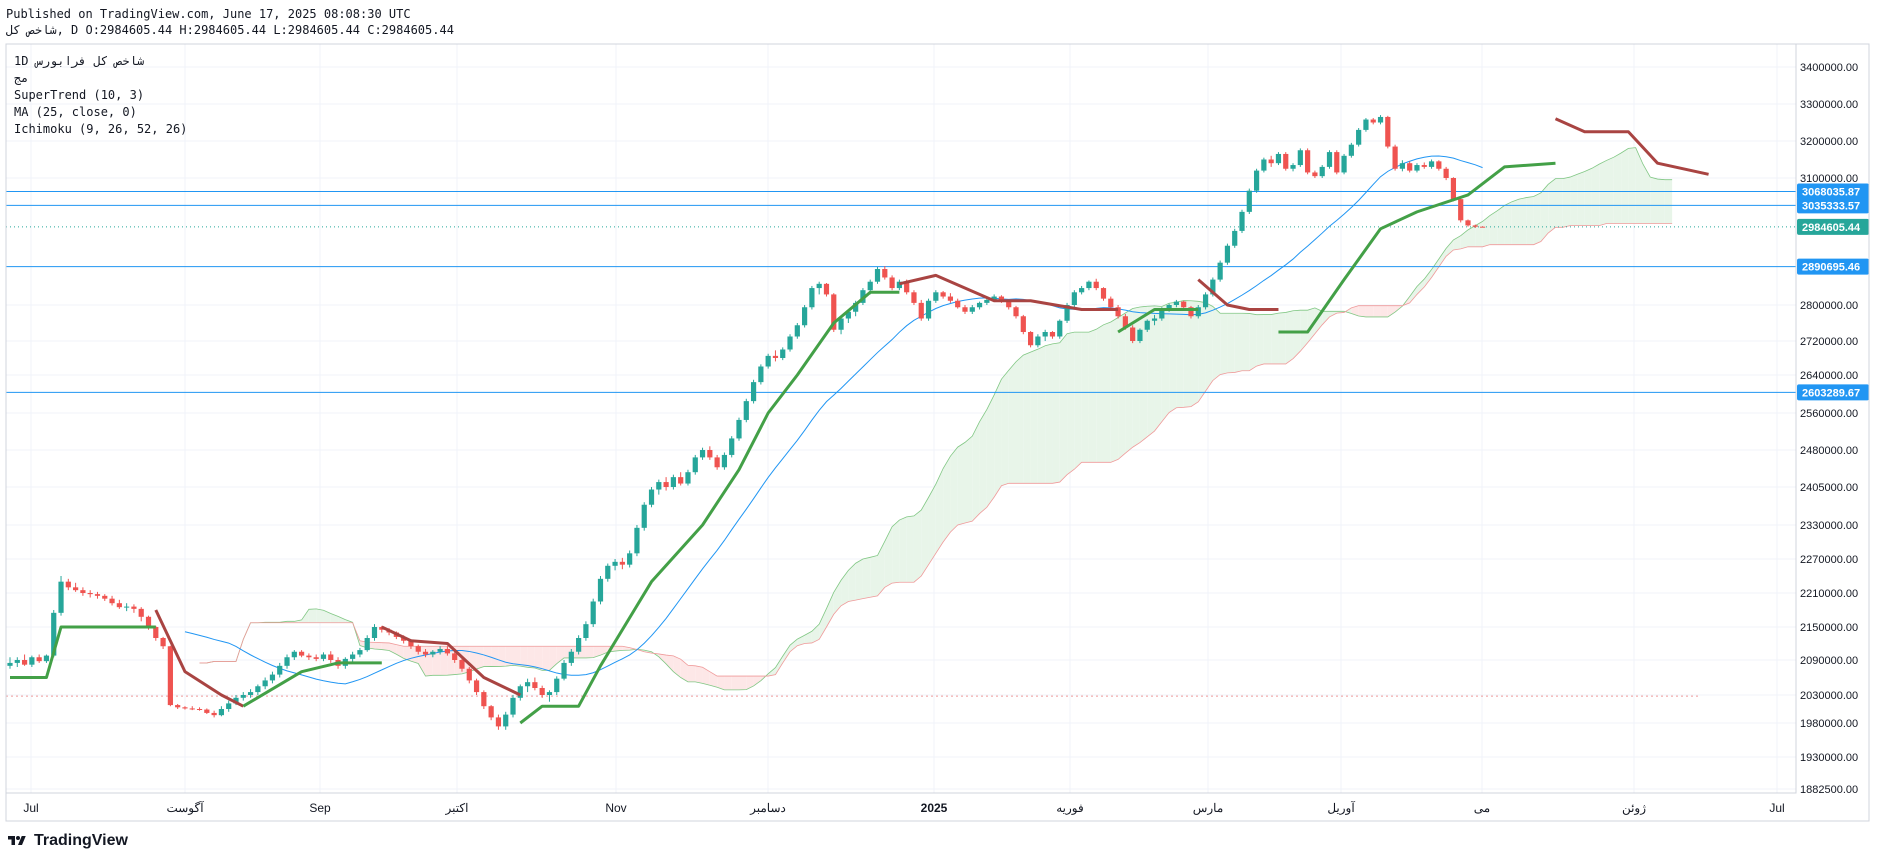  I want to click on footer-brand: TradingView, so click(67, 841).